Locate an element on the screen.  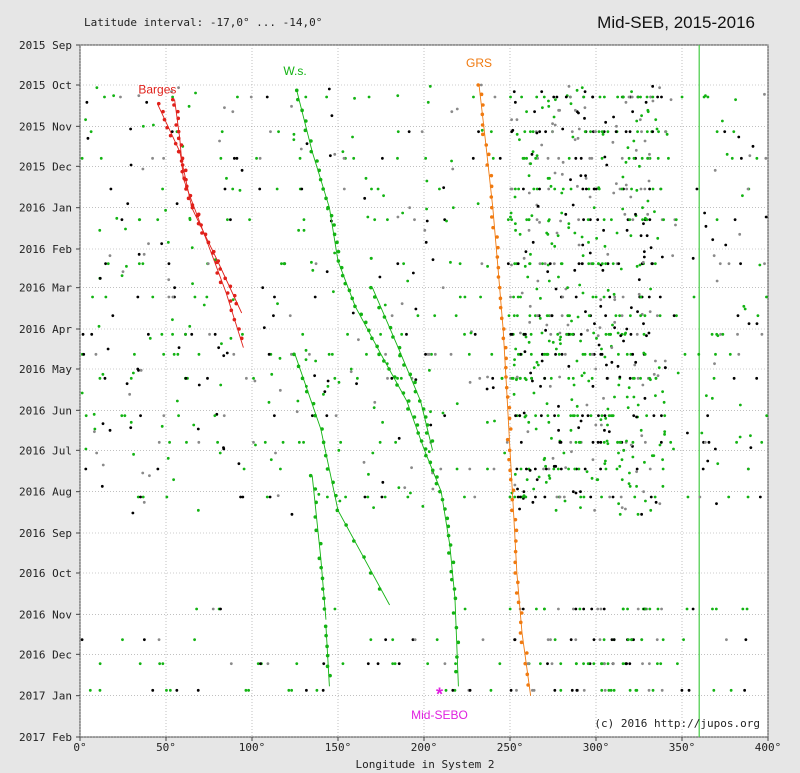
y-tick-label: 2015 Dec is located at coordinates (45, 166).